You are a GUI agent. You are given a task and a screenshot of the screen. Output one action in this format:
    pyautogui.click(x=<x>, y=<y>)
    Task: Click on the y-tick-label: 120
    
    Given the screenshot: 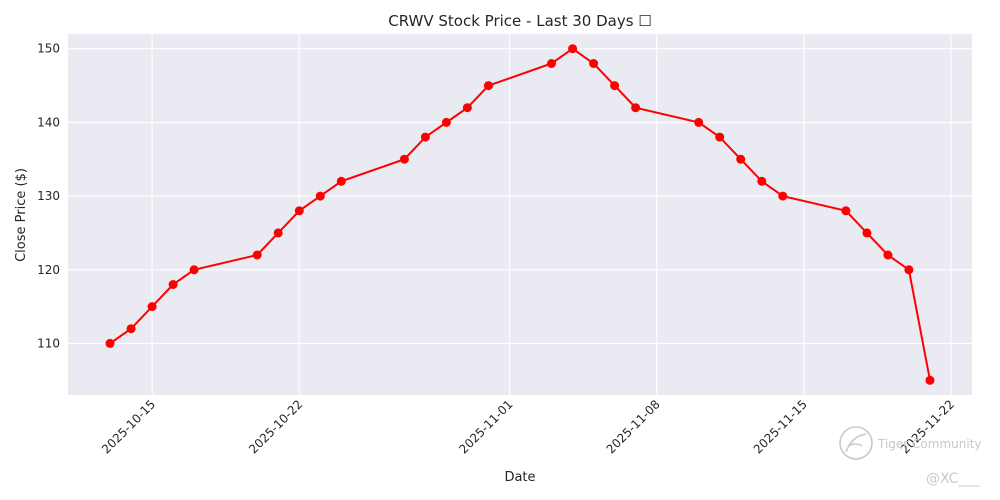 What is the action you would take?
    pyautogui.click(x=48, y=270)
    